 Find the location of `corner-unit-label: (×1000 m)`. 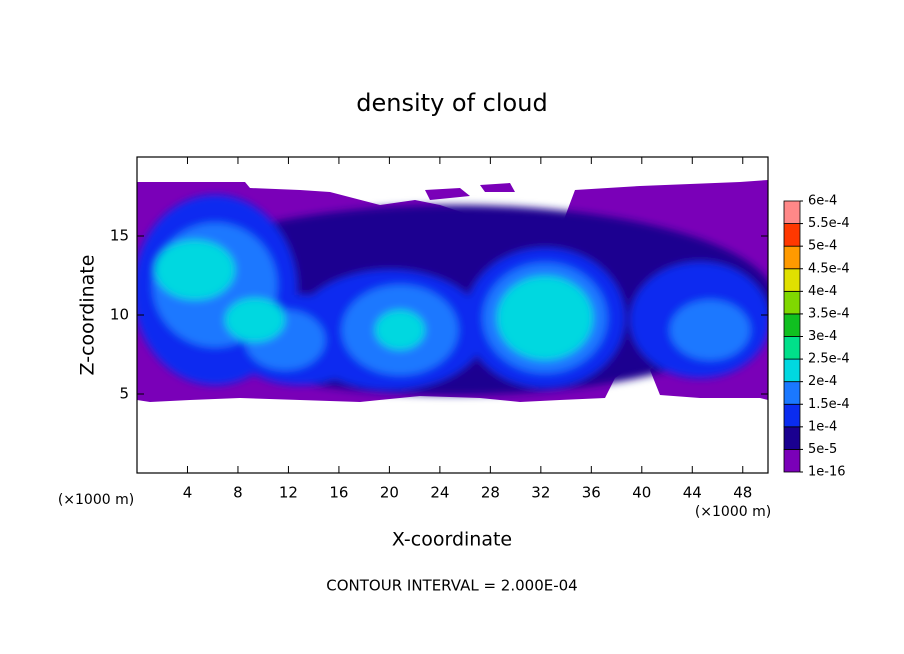

corner-unit-label: (×1000 m) is located at coordinates (733, 512).